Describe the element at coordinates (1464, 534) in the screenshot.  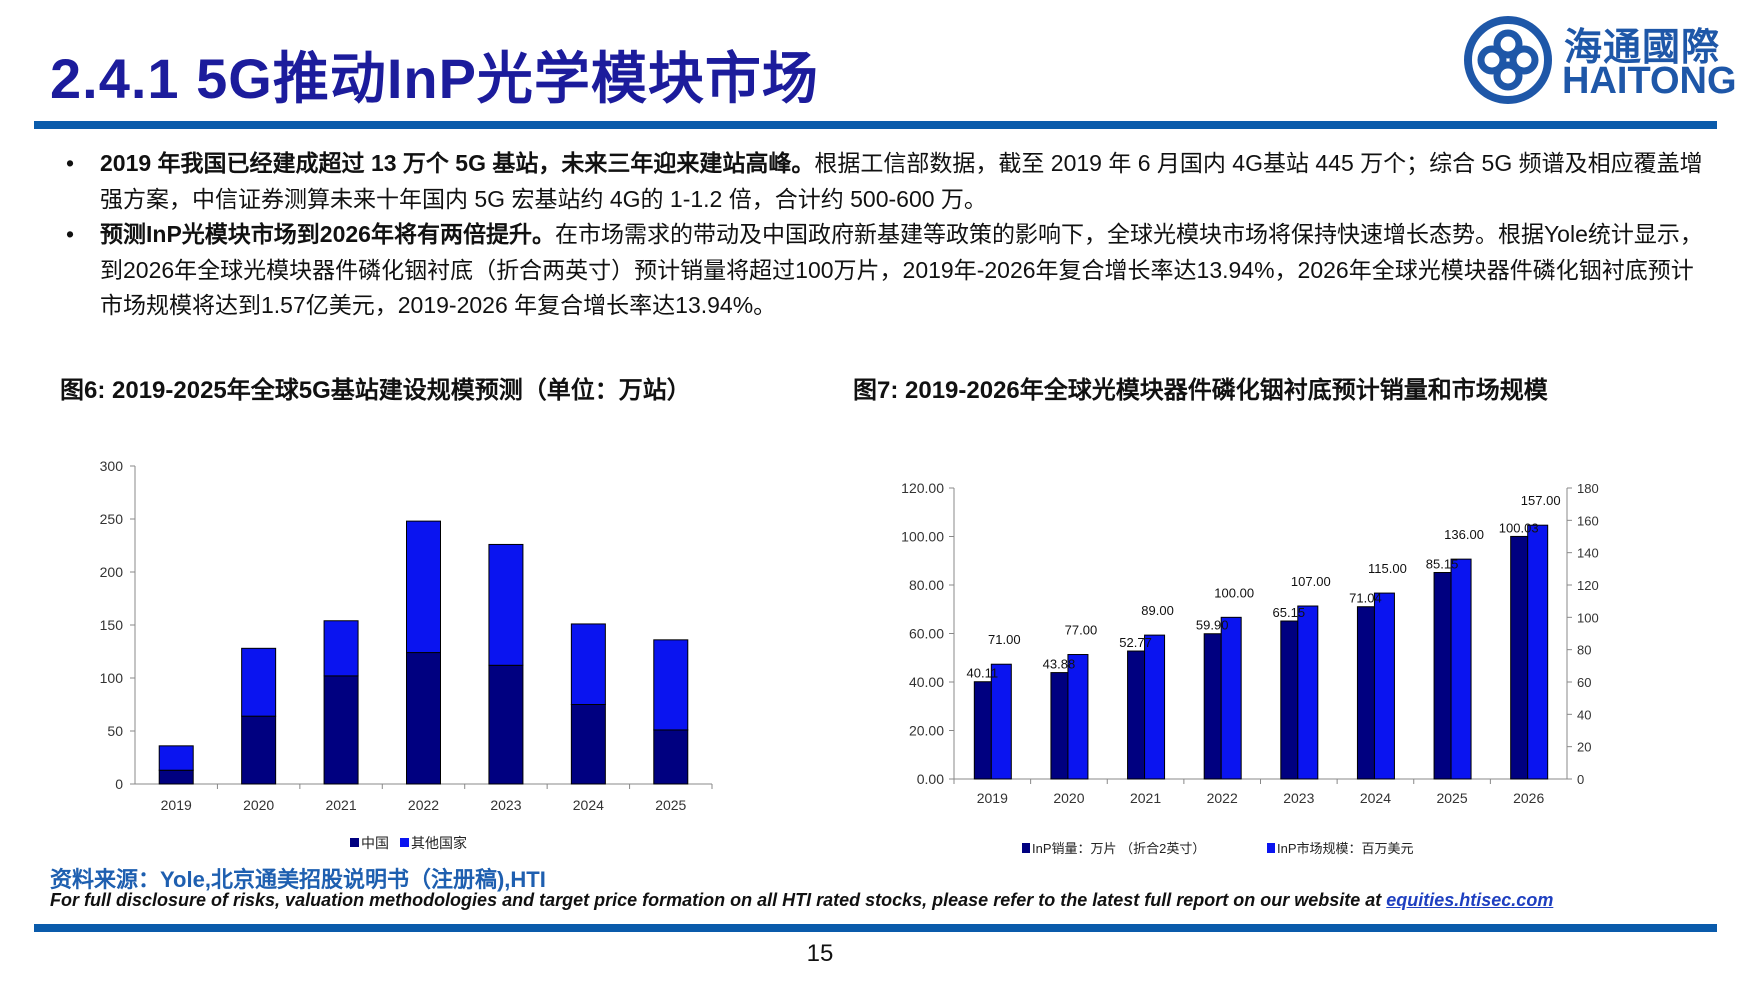
I see `data-label-market: 136.00` at that location.